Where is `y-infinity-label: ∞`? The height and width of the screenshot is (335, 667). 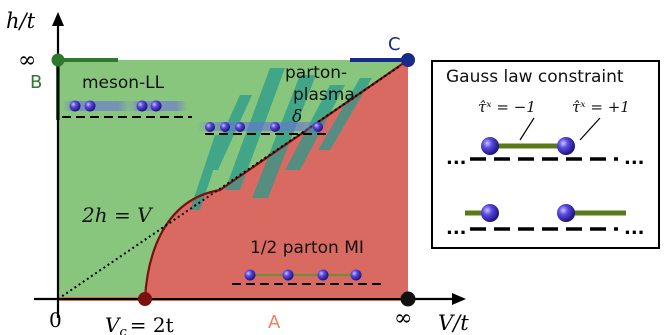 y-infinity-label: ∞ is located at coordinates (27, 60).